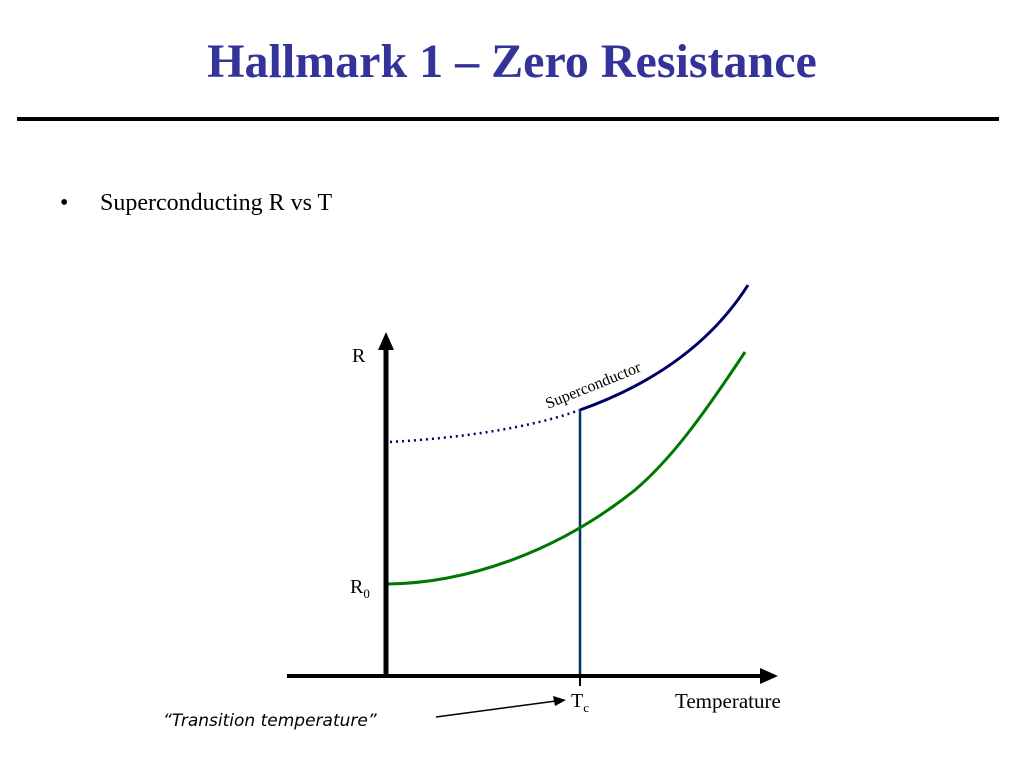 This screenshot has height=768, width=1024. I want to click on r0-label-subscript: 0, so click(366, 593).